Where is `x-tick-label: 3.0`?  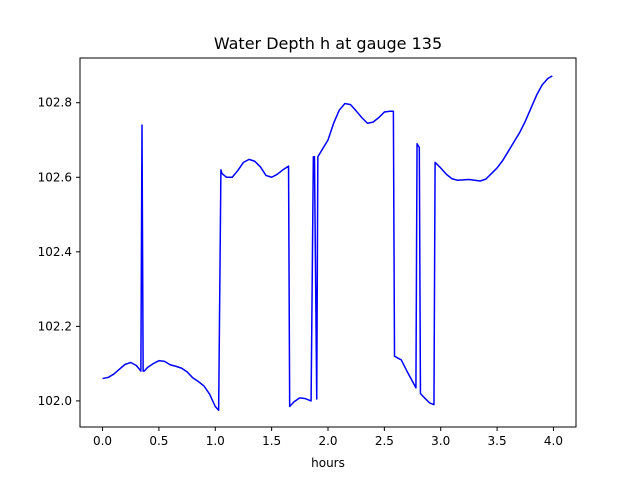 x-tick-label: 3.0 is located at coordinates (440, 441).